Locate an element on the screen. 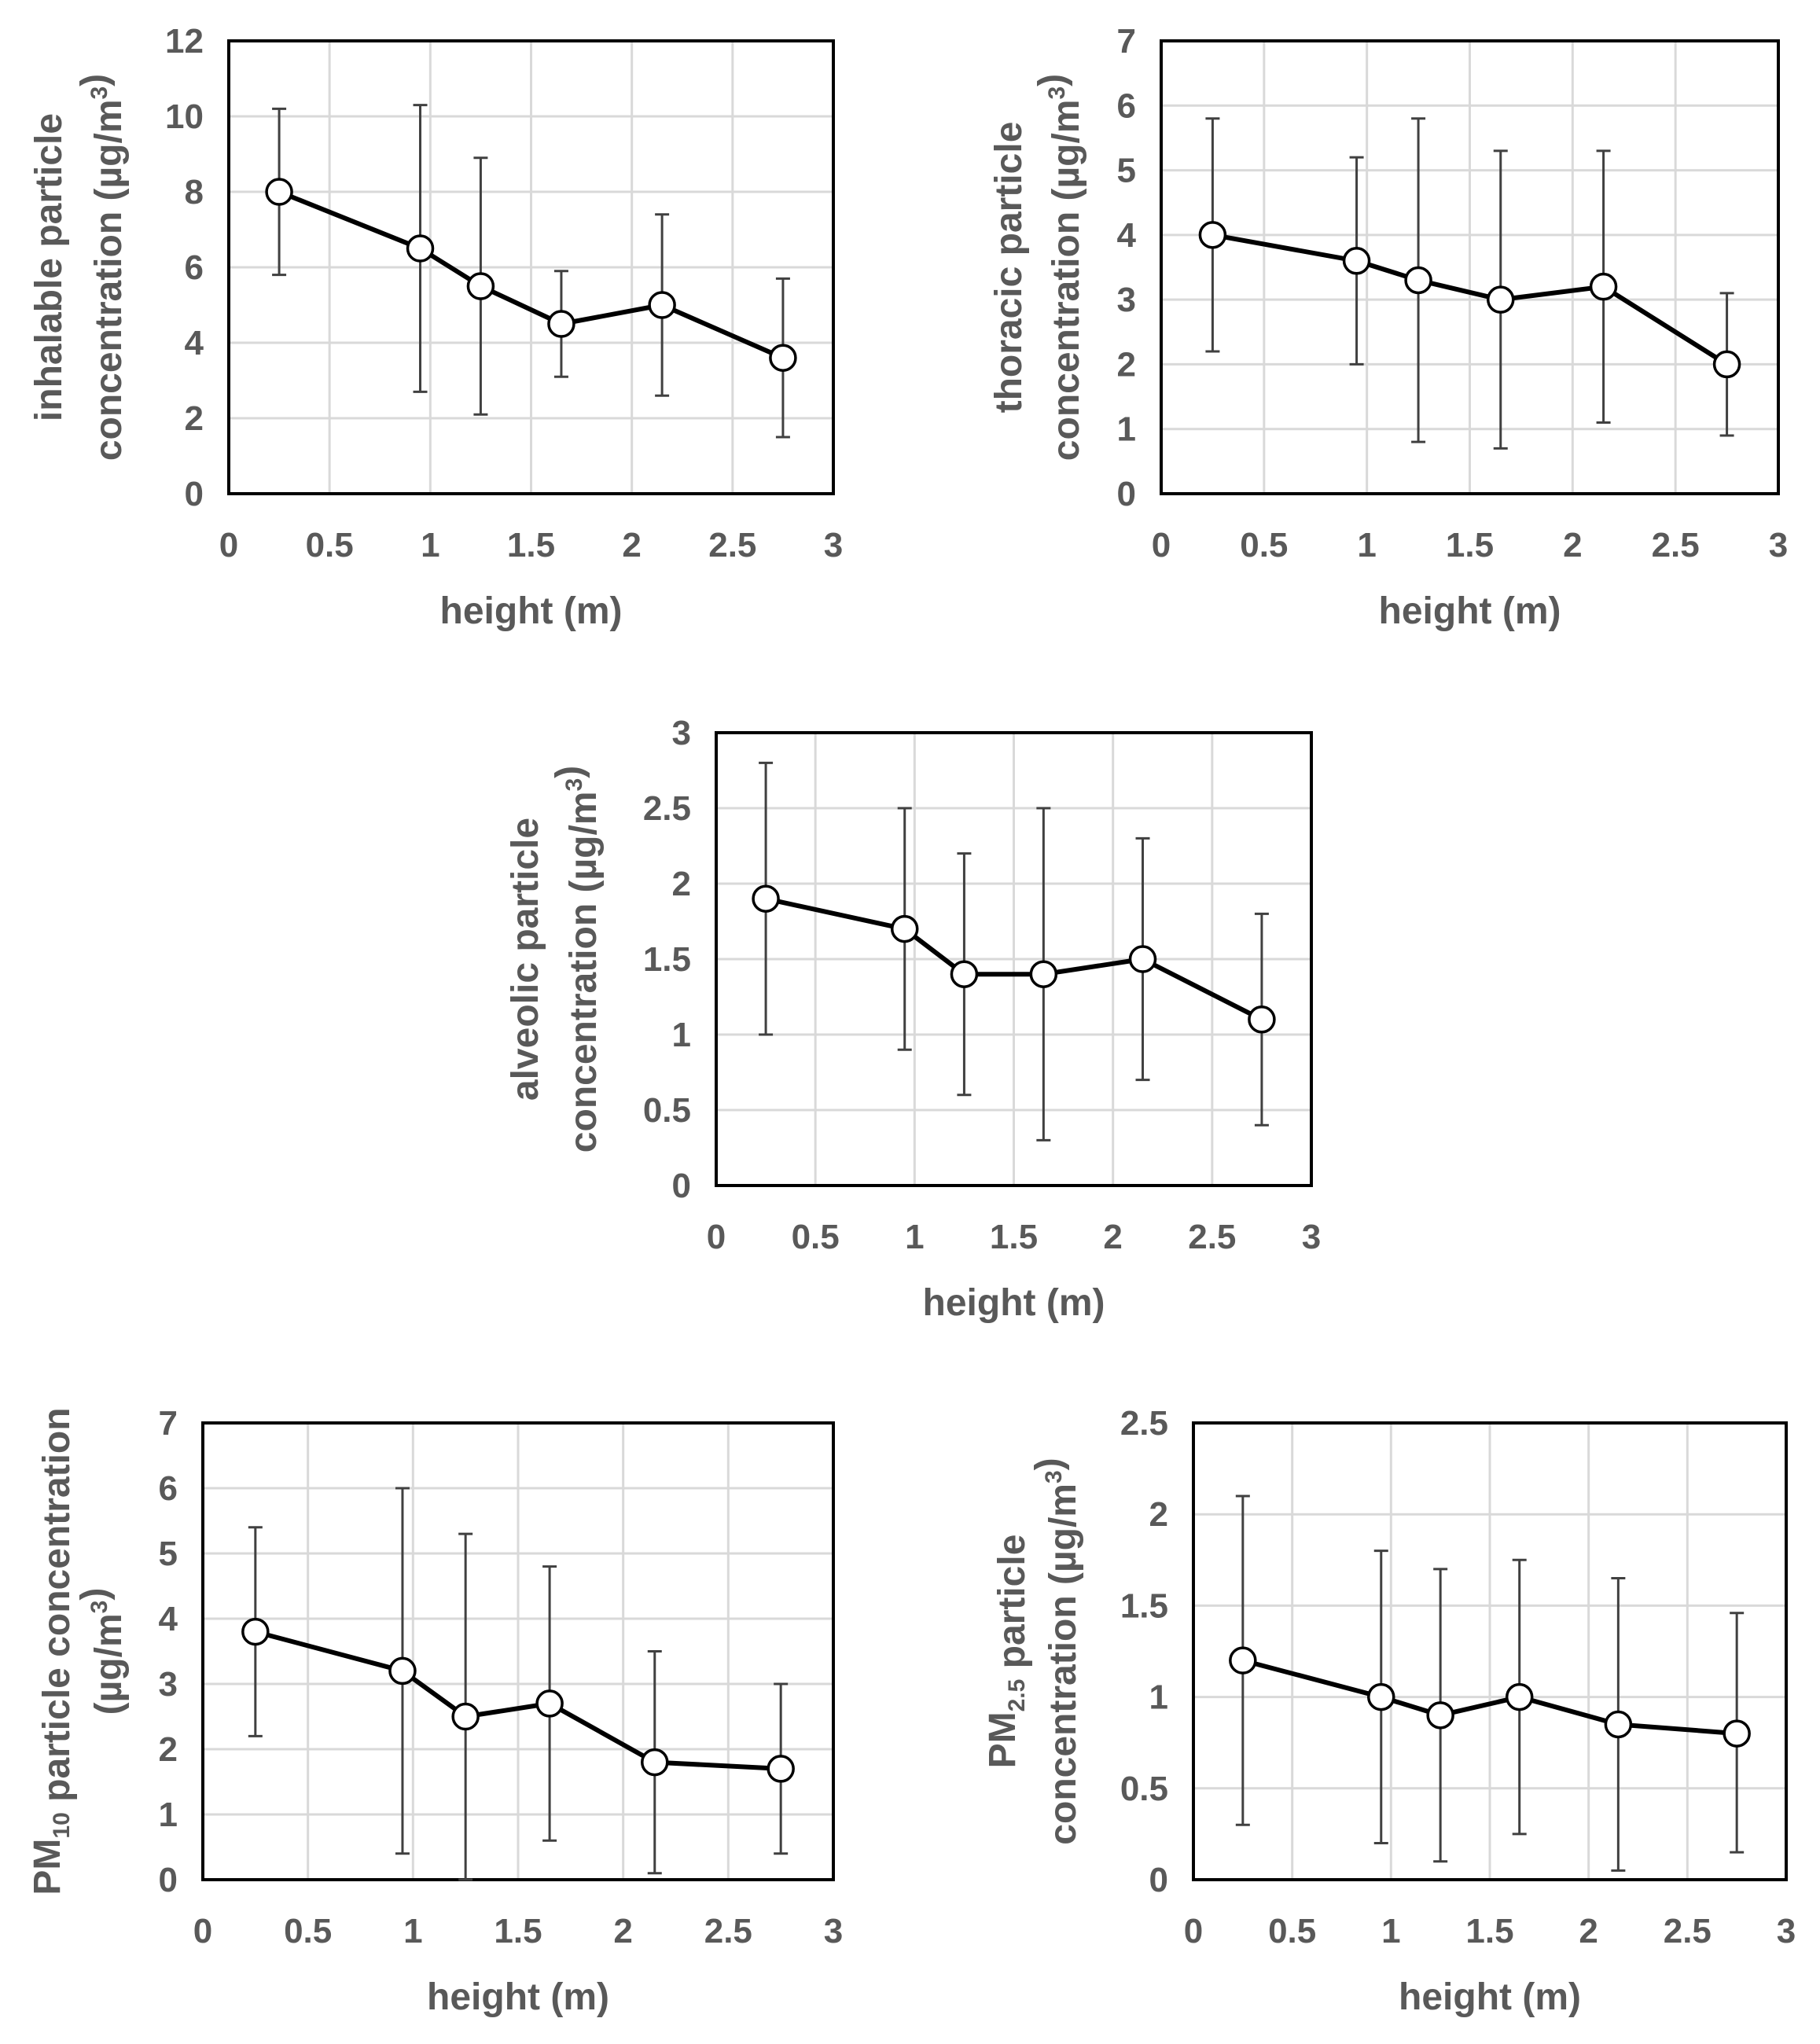 The image size is (1820, 2044). y-axis-label-line-1: PM2.5 particle is located at coordinates (1007, 1652).